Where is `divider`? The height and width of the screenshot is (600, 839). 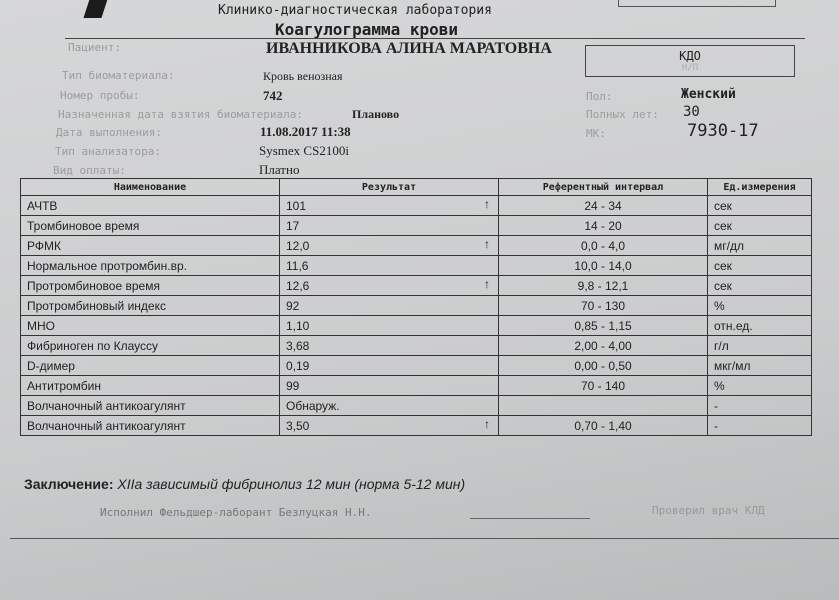
divider is located at coordinates (435, 38).